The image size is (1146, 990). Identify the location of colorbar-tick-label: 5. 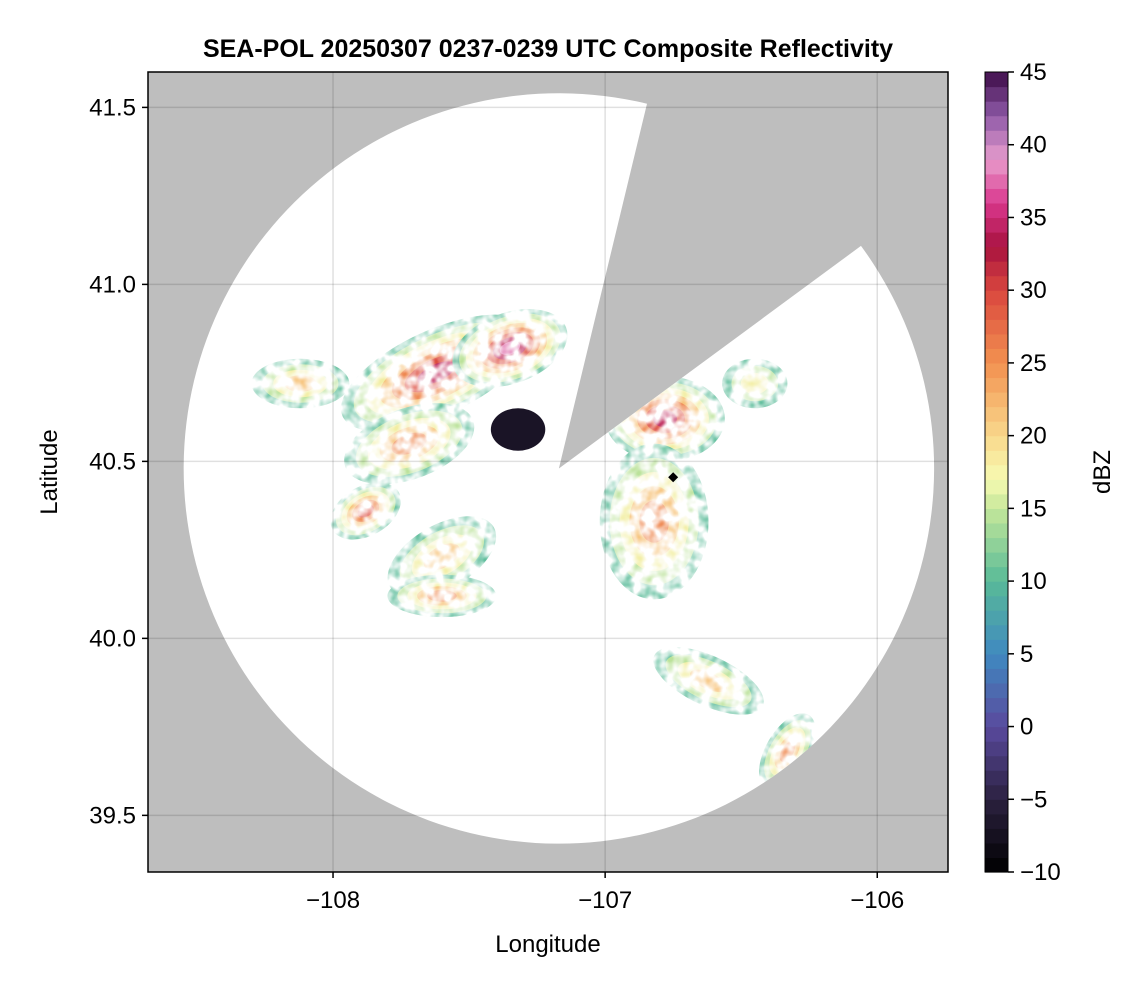
(1026, 654).